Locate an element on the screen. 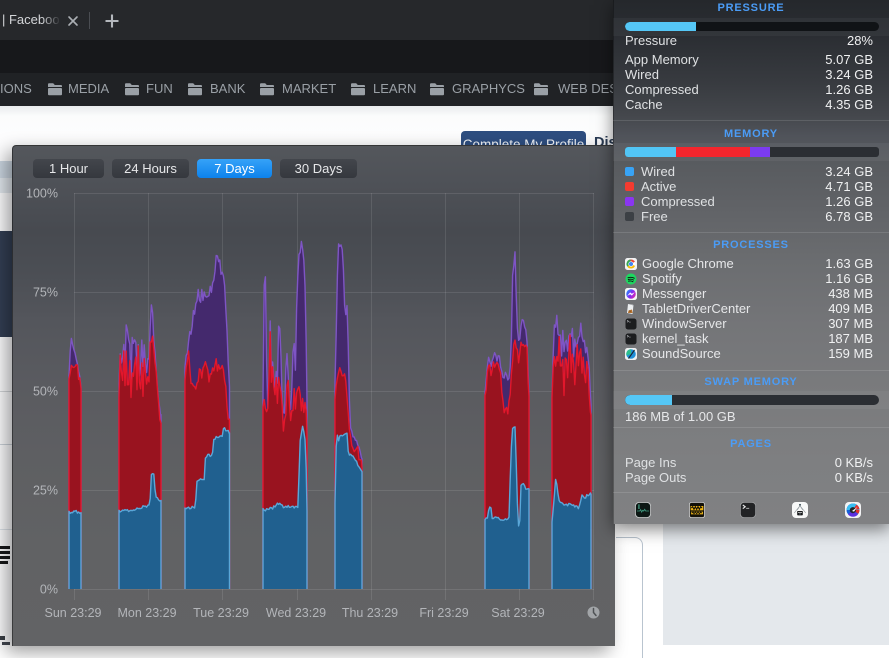 This screenshot has width=889, height=658. svg-text: Mon 23:29 is located at coordinates (146, 613).